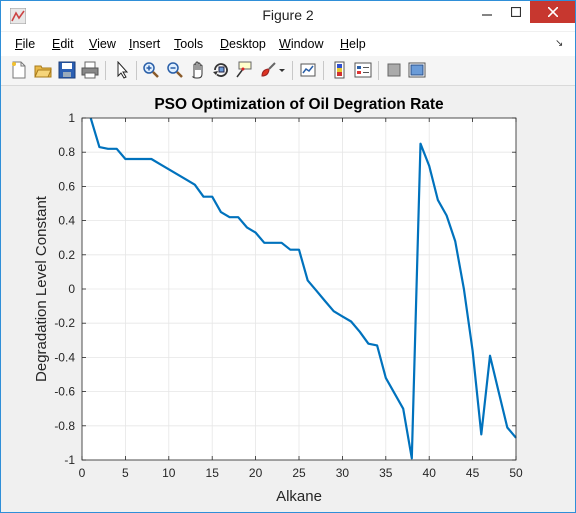  What do you see at coordinates (552, 12) in the screenshot?
I see `close-button` at bounding box center [552, 12].